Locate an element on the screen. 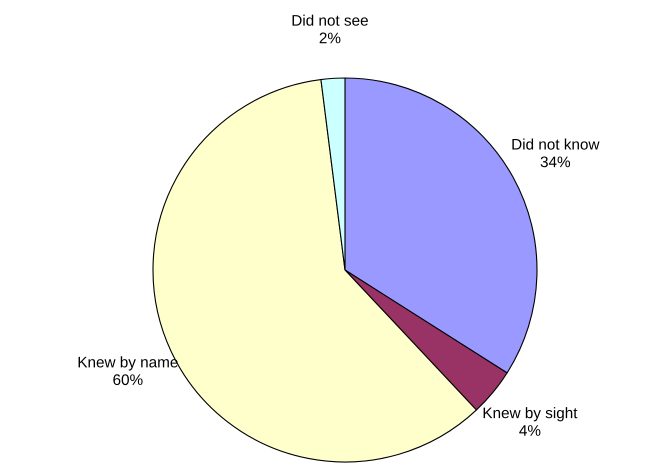 Image resolution: width=655 pixels, height=466 pixels. slice-label: Did not know is located at coordinates (556, 144).